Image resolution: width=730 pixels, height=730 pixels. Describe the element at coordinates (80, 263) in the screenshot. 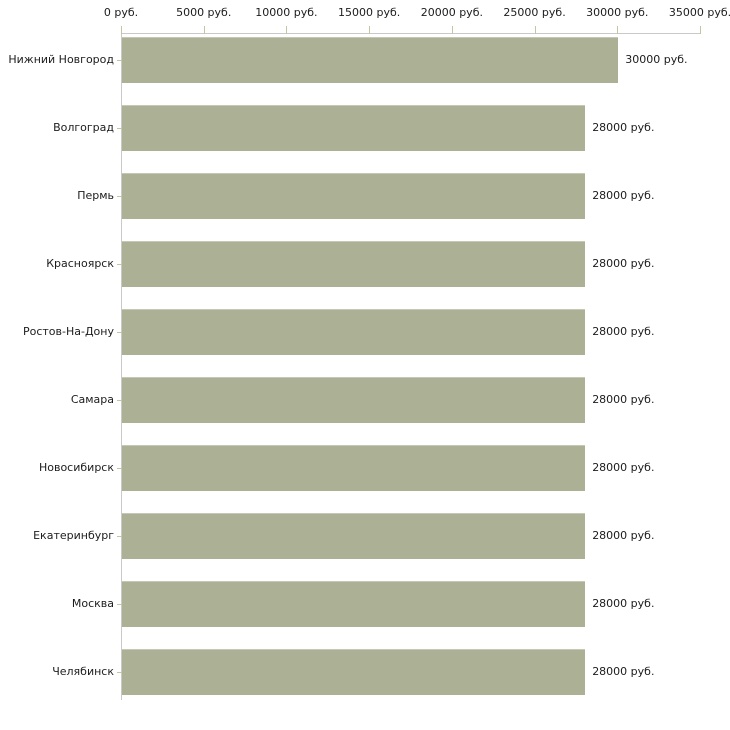

I see `category-label: Красноярск` at that location.